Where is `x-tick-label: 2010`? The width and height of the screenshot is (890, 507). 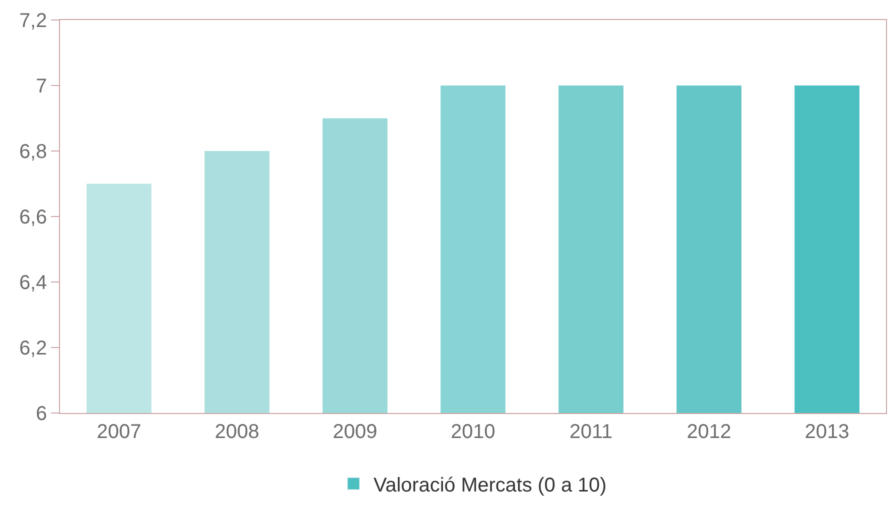
x-tick-label: 2010 is located at coordinates (473, 432).